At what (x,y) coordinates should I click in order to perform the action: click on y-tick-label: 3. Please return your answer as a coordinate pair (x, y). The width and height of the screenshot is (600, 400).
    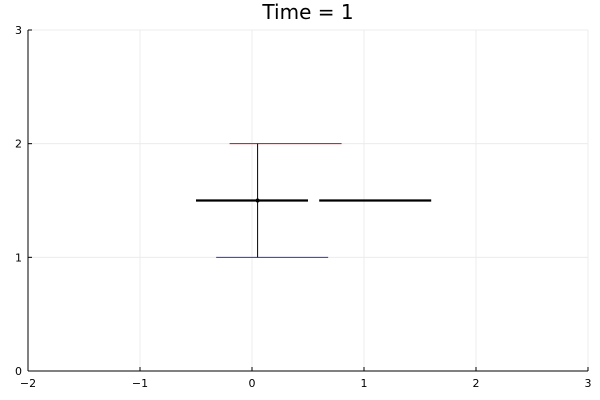
    Looking at the image, I should click on (18, 30).